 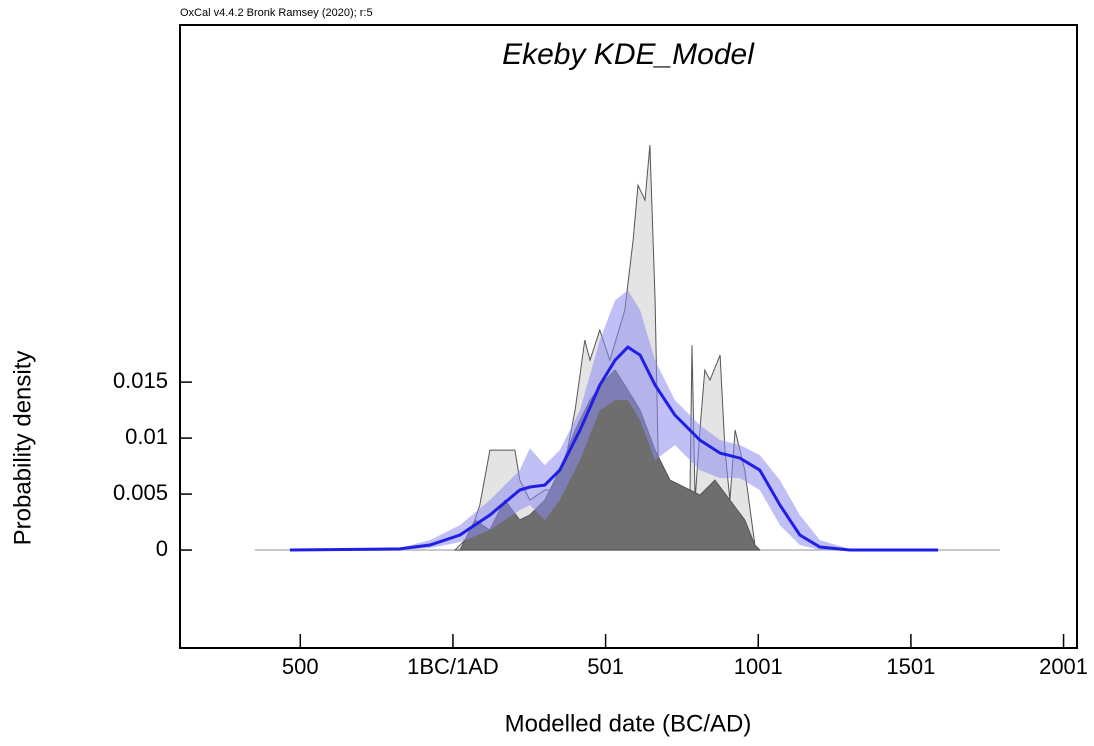 What do you see at coordinates (910, 666) in the screenshot?
I see `x-tick-label: 1501` at bounding box center [910, 666].